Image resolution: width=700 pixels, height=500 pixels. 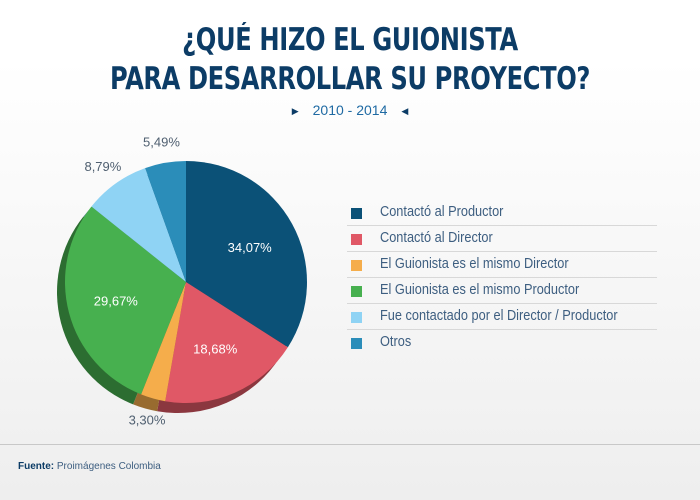 What do you see at coordinates (36, 466) in the screenshot?
I see `source-prefix: Fuente:` at bounding box center [36, 466].